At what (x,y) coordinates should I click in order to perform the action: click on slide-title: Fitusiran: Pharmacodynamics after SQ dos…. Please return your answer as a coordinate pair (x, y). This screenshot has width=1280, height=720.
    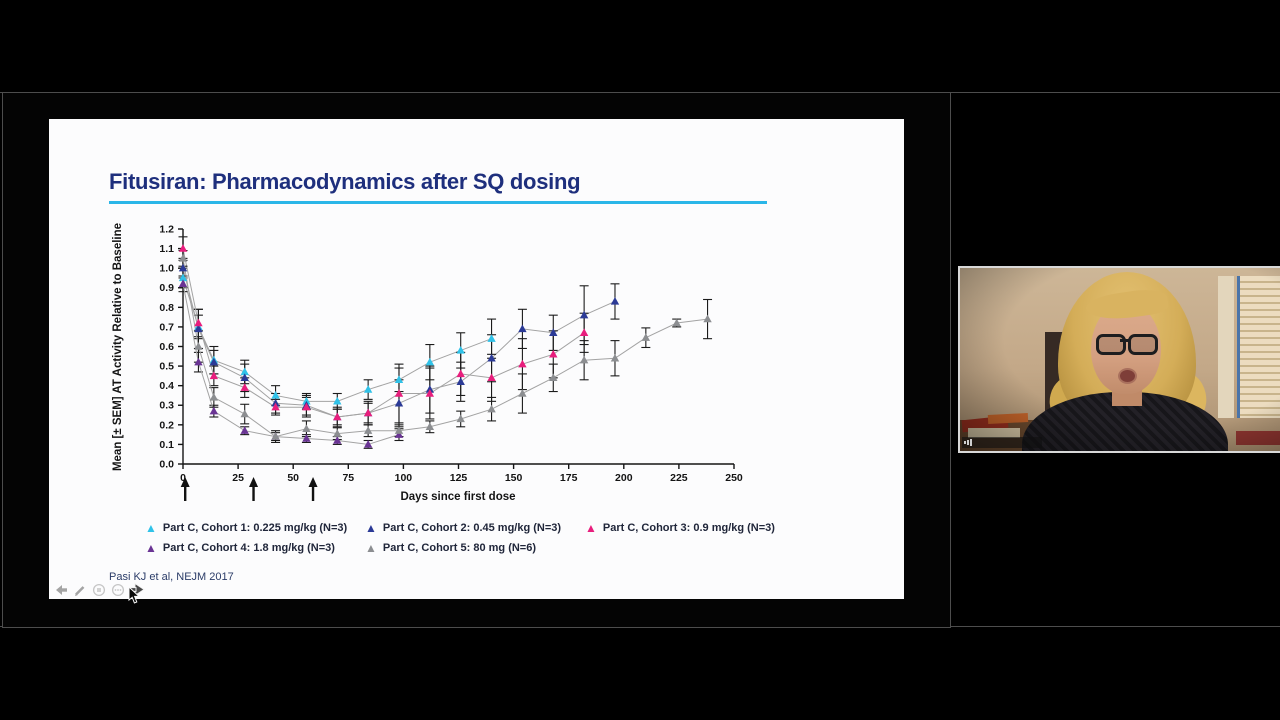
    Looking at the image, I should click on (345, 181).